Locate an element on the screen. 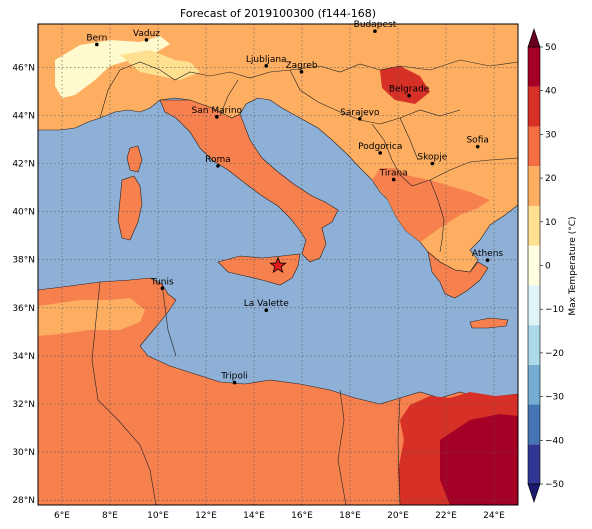 The image size is (592, 529). city-podgorica: Podgorica is located at coordinates (380, 148).